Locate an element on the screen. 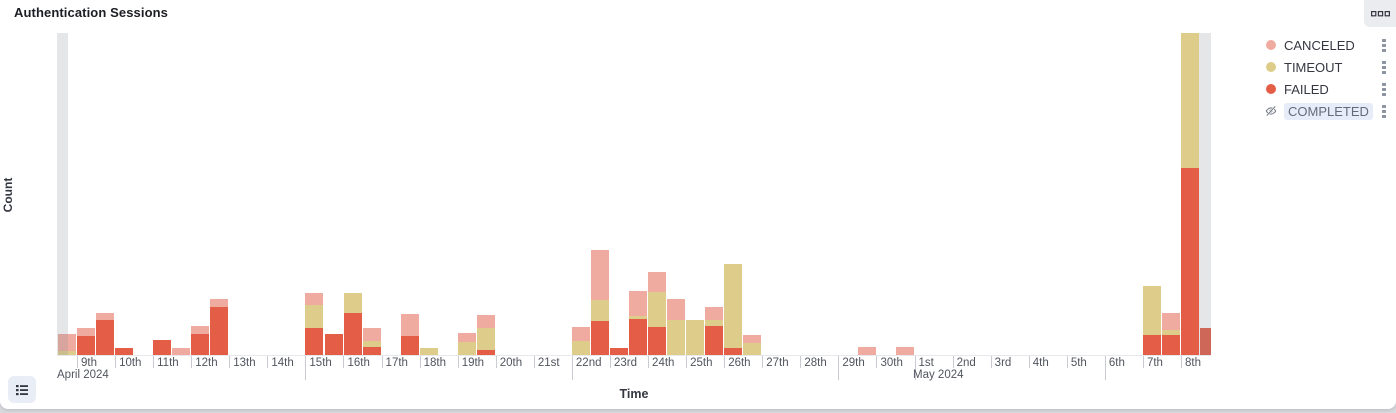  bar-apr-12-am is located at coordinates (200, 194).